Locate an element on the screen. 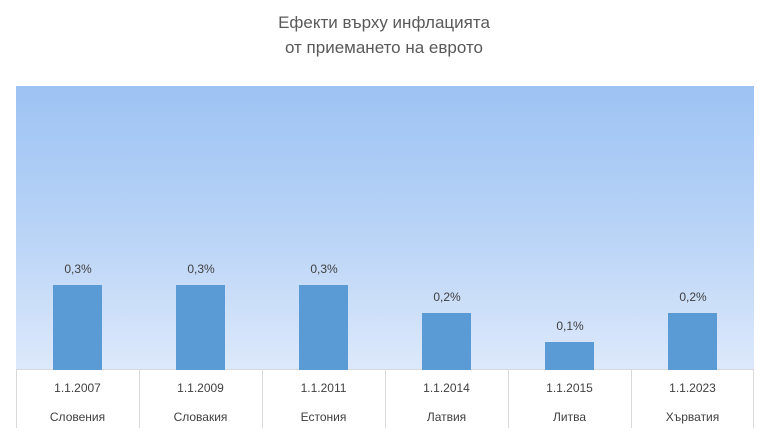 The height and width of the screenshot is (432, 768). bar-Литва is located at coordinates (569, 356).